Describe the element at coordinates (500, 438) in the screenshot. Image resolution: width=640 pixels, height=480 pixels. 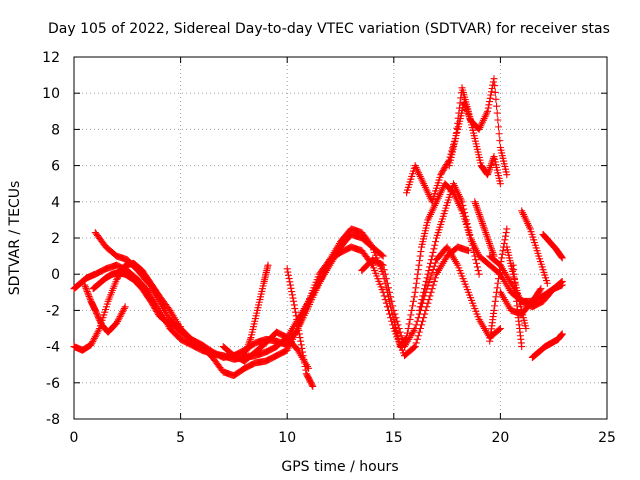
I see `x-tick-label: 20` at that location.